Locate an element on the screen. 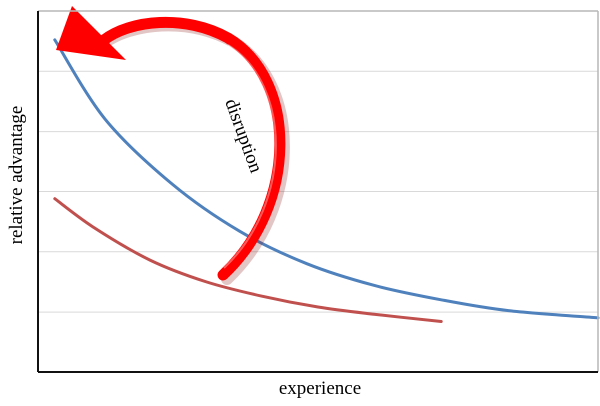  x-axis-label: experience is located at coordinates (320, 388).